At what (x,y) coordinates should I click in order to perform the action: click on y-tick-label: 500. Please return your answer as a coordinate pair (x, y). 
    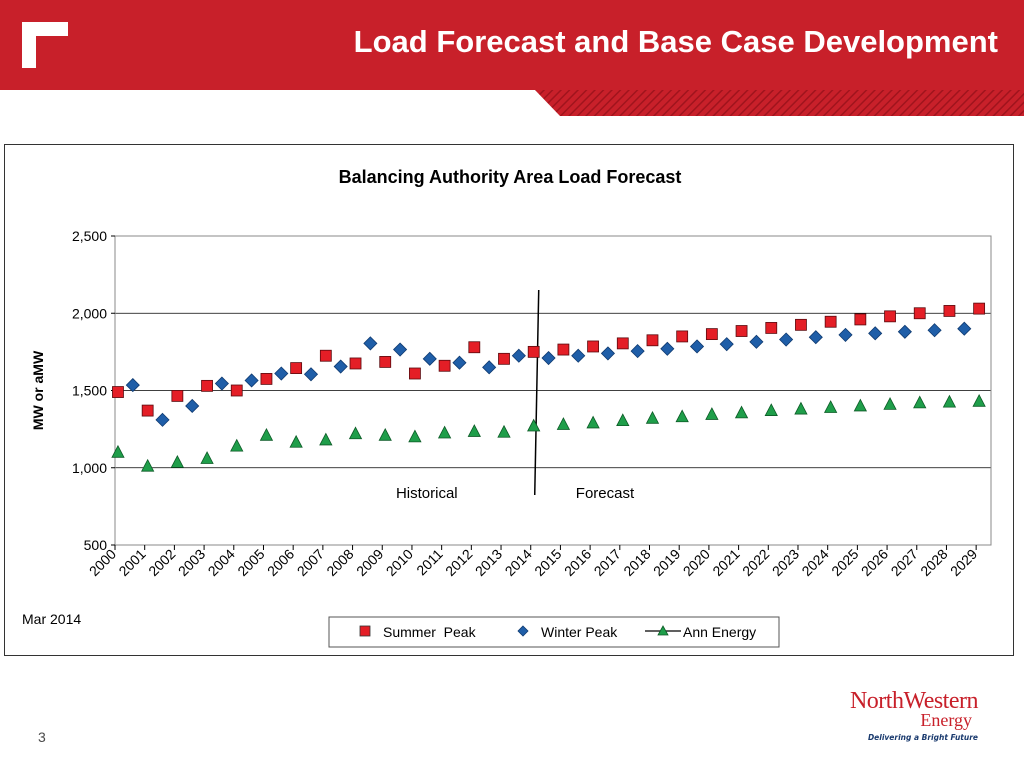
    Looking at the image, I should click on (96, 545).